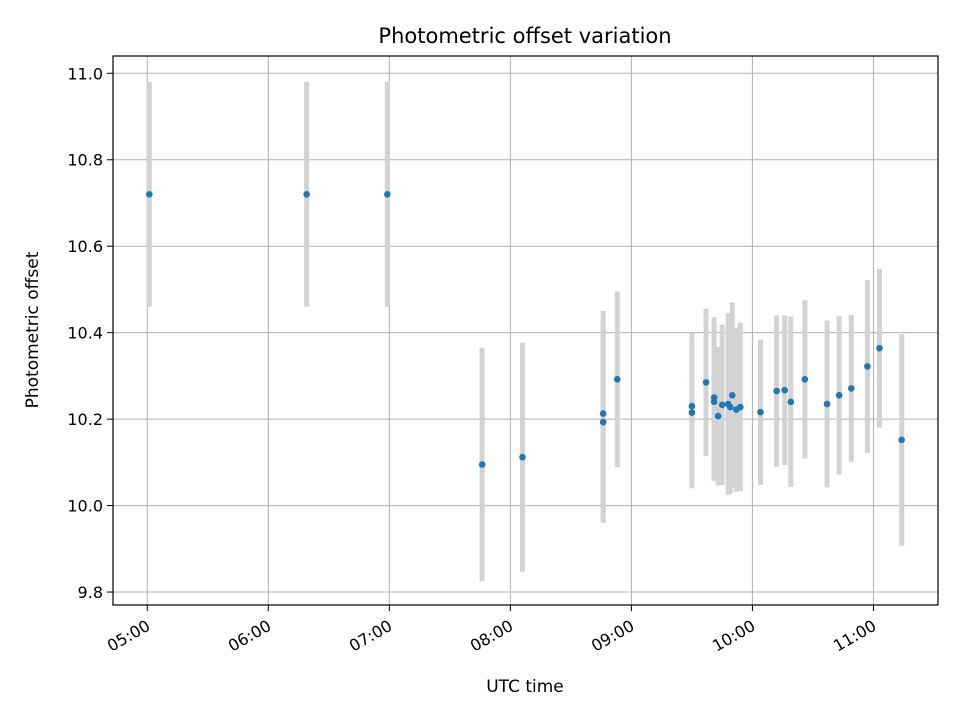 This screenshot has height=720, width=960. I want to click on x-tick-label: 07:00, so click(370, 636).